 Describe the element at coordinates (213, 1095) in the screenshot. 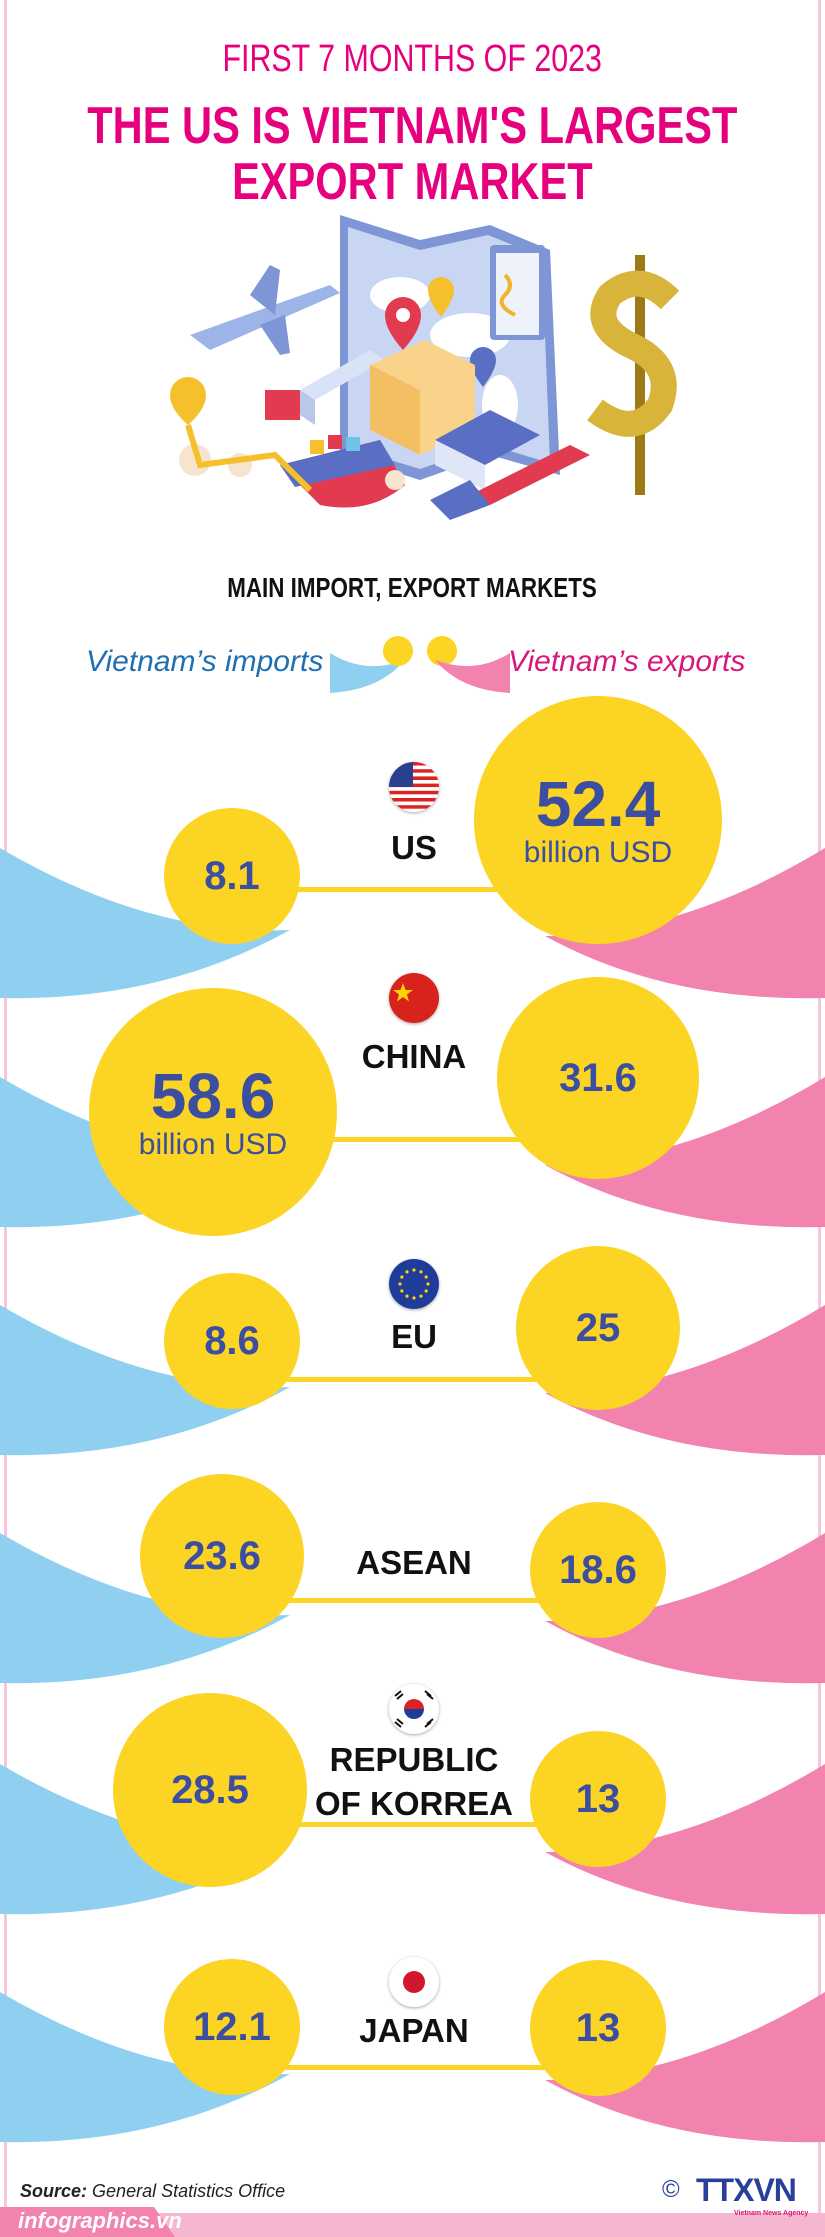

I see `imports-bubble-value: 58.6` at that location.